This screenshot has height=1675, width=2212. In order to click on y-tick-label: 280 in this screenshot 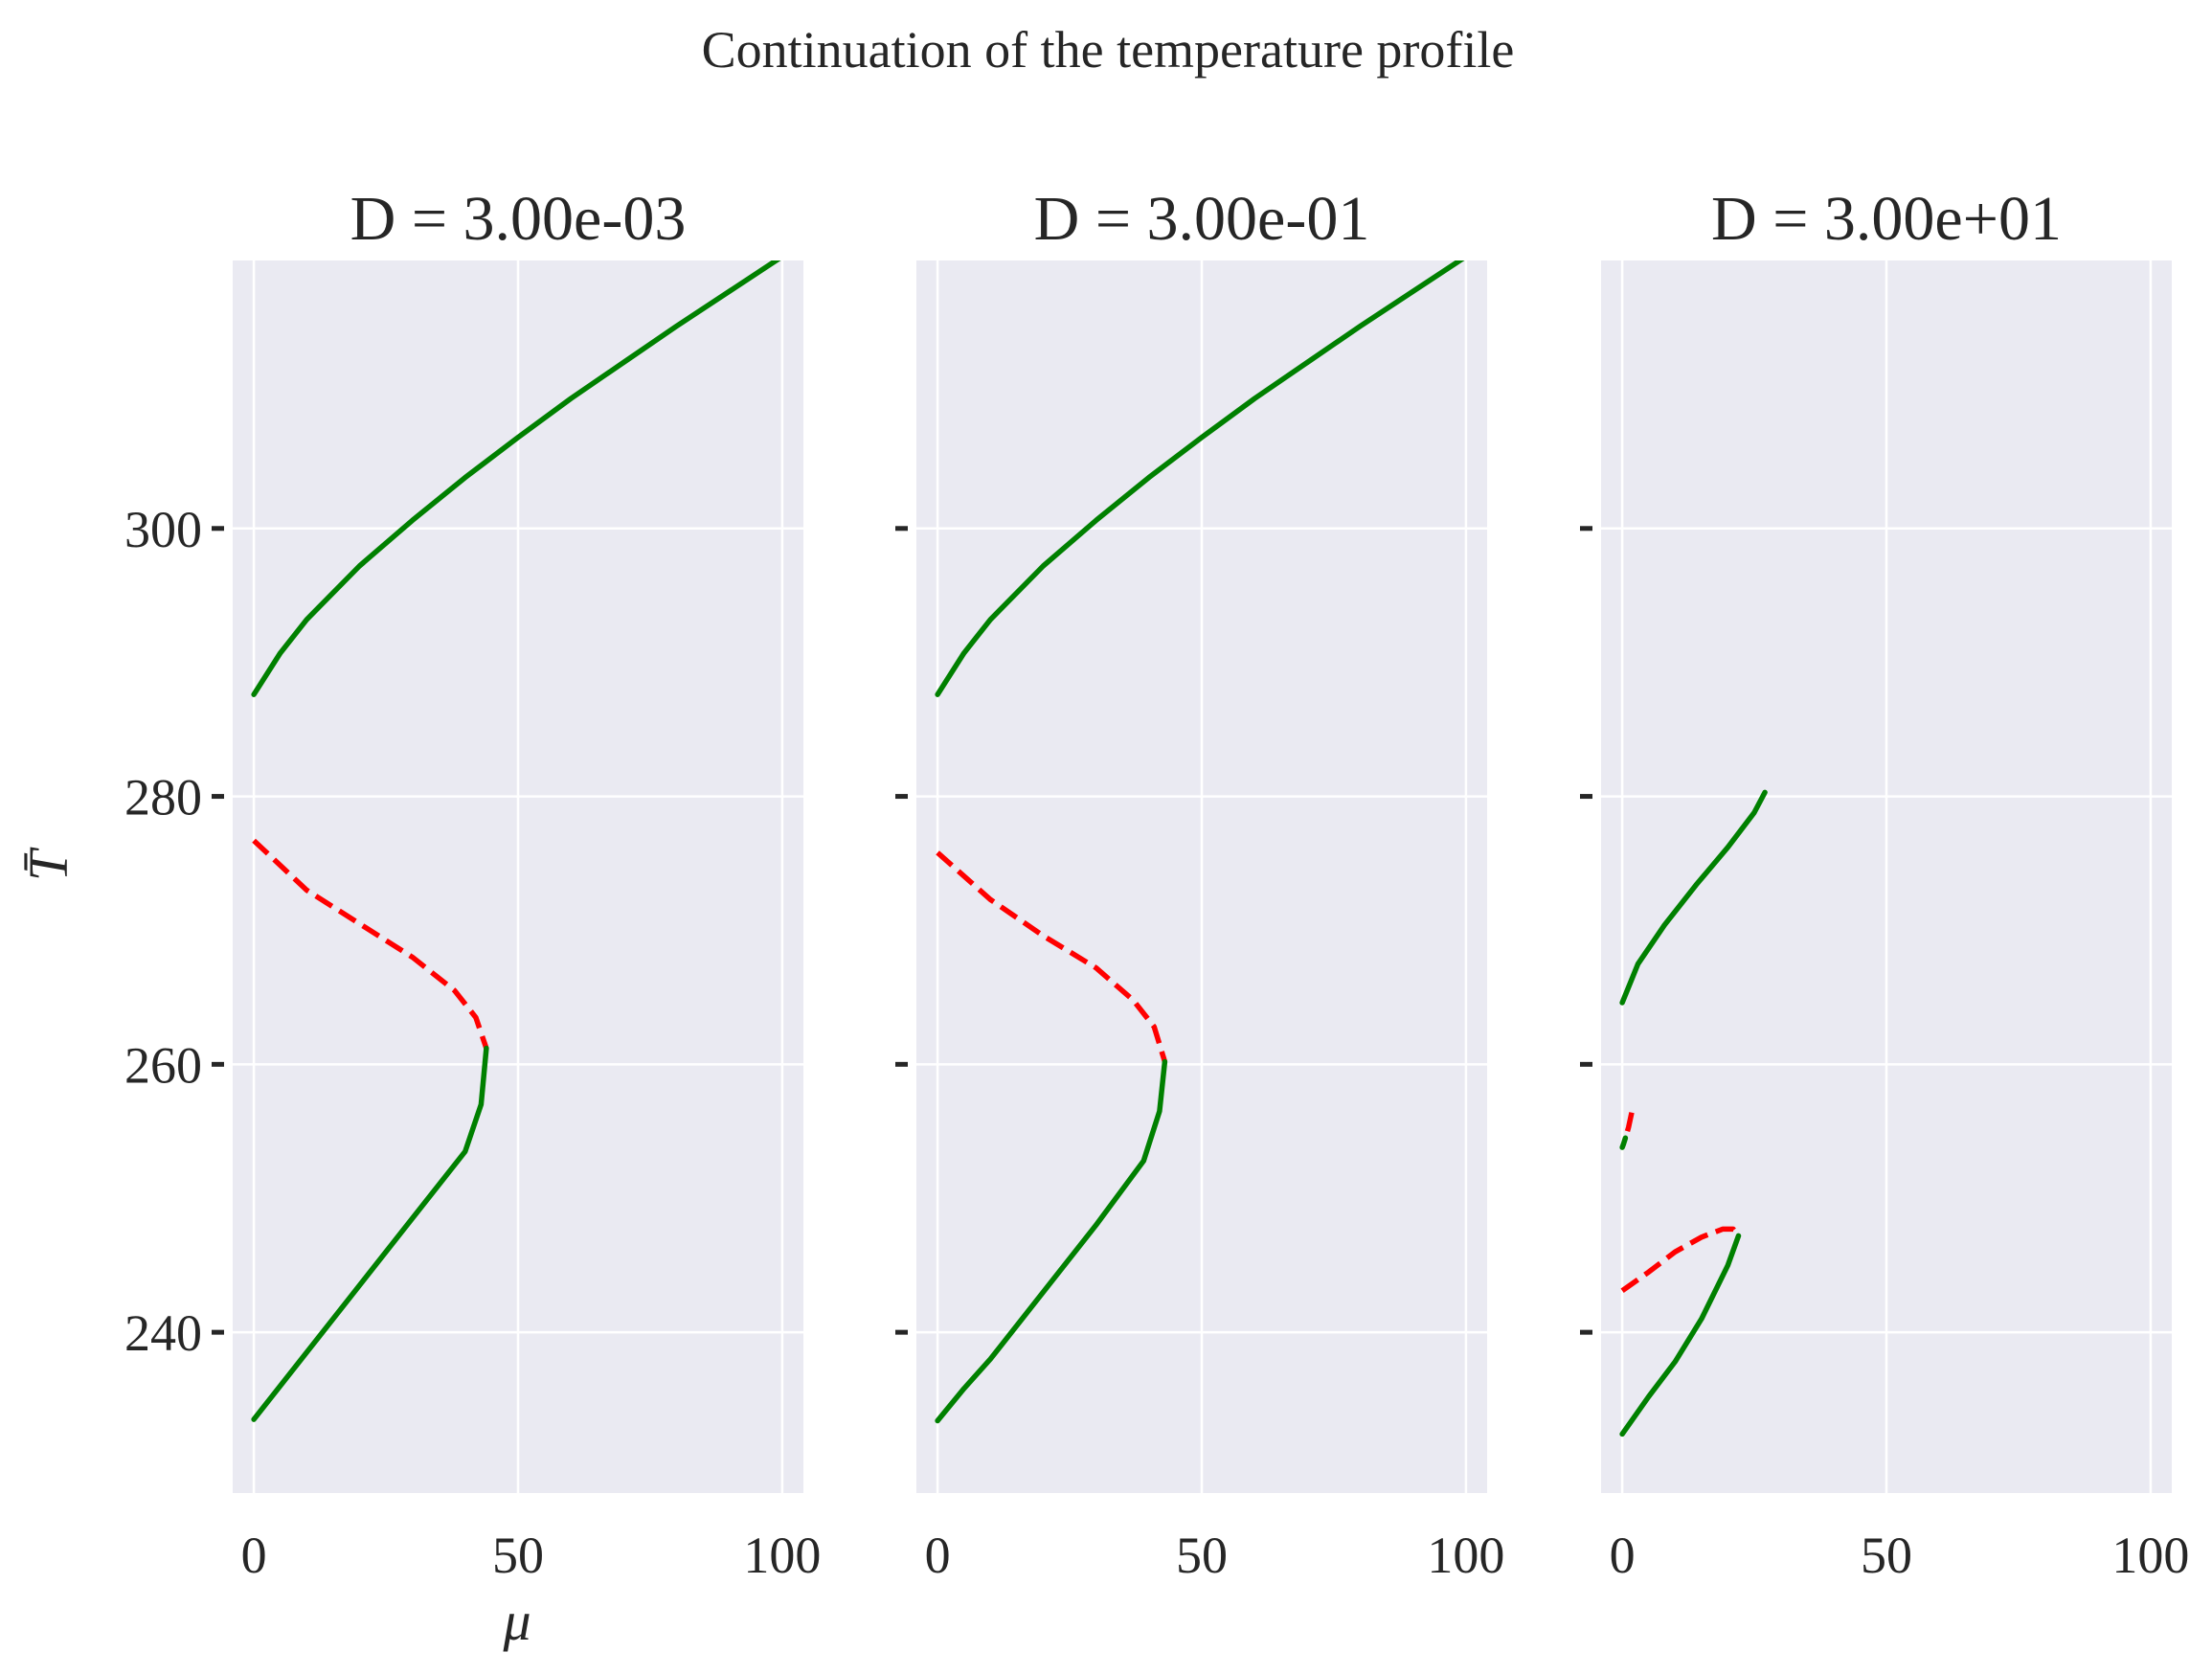, I will do `click(163, 797)`.